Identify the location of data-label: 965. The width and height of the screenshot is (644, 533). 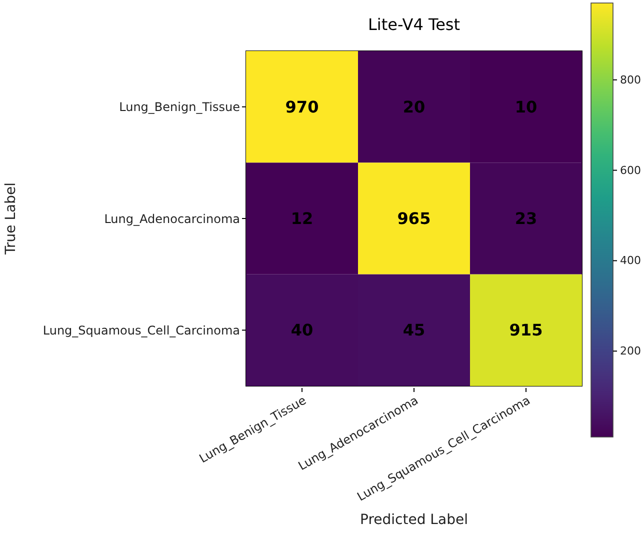
(414, 218).